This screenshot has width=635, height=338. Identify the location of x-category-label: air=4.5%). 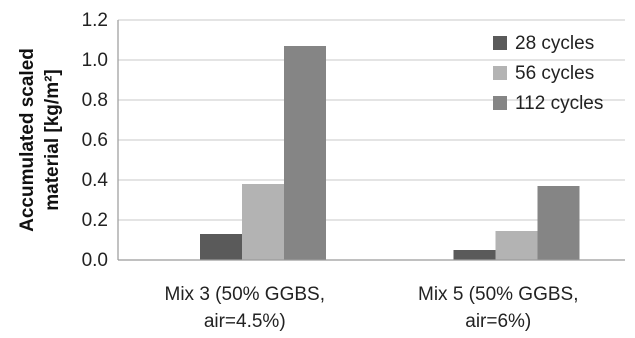
(245, 321).